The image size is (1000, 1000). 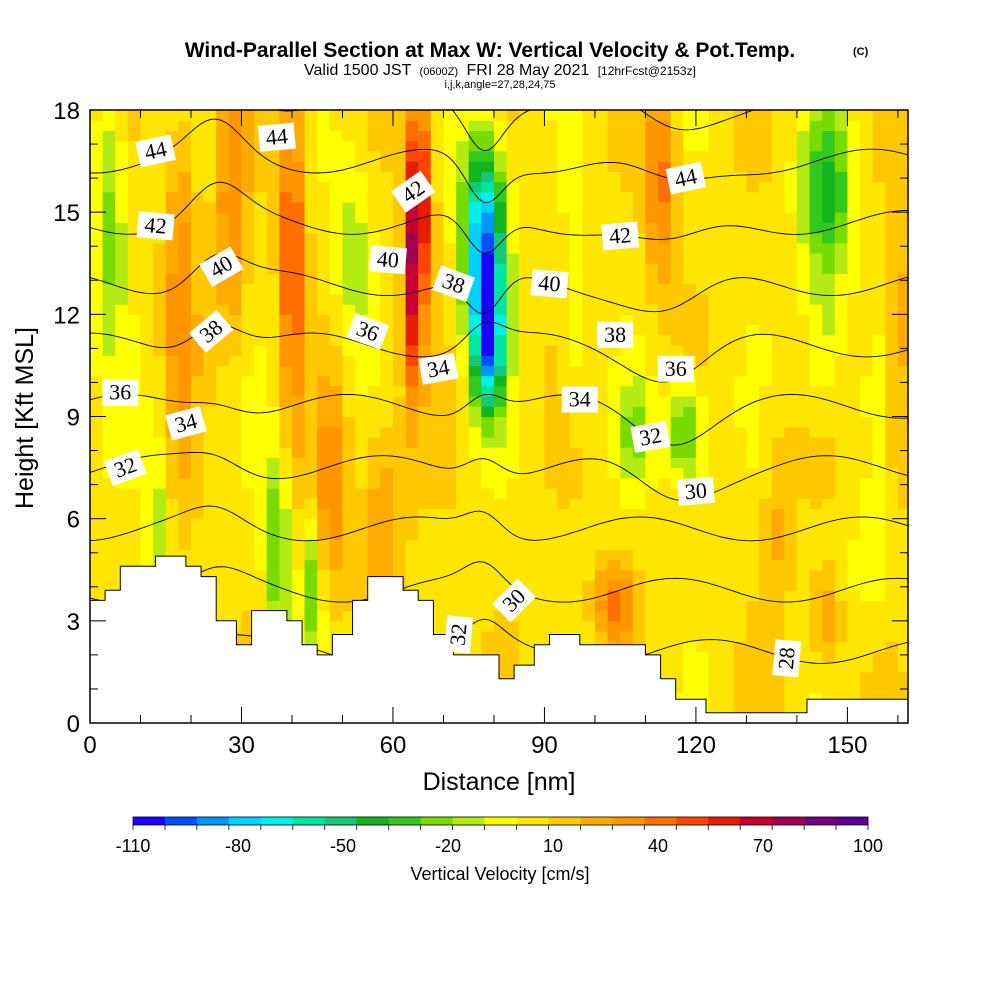 What do you see at coordinates (156, 225) in the screenshot?
I see `contour-label-text: 42` at bounding box center [156, 225].